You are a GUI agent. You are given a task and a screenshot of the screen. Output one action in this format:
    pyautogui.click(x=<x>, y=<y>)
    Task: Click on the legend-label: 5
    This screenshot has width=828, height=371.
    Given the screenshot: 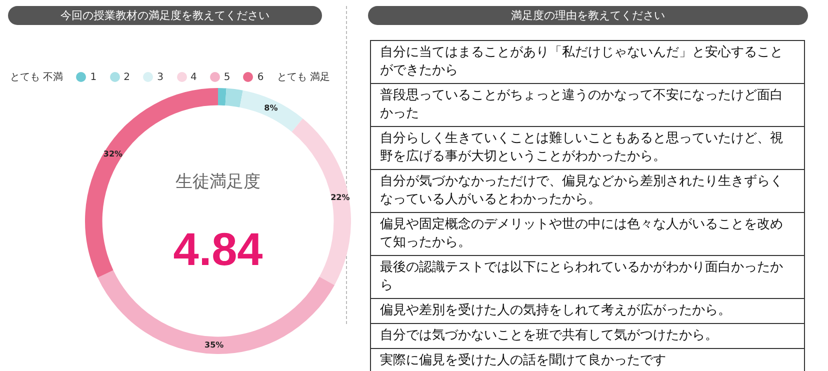 What is the action you would take?
    pyautogui.click(x=226, y=77)
    